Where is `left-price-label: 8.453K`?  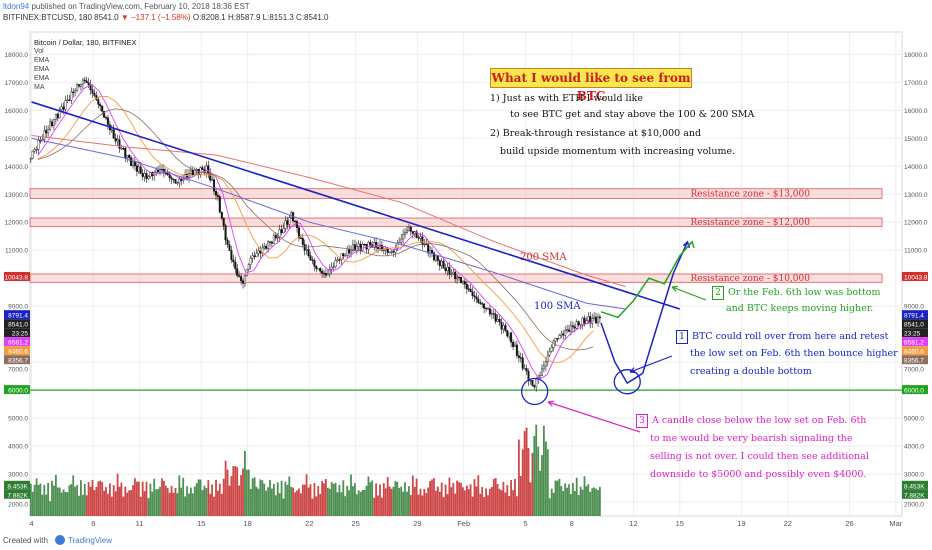
left-price-label: 8.453K is located at coordinates (17, 486).